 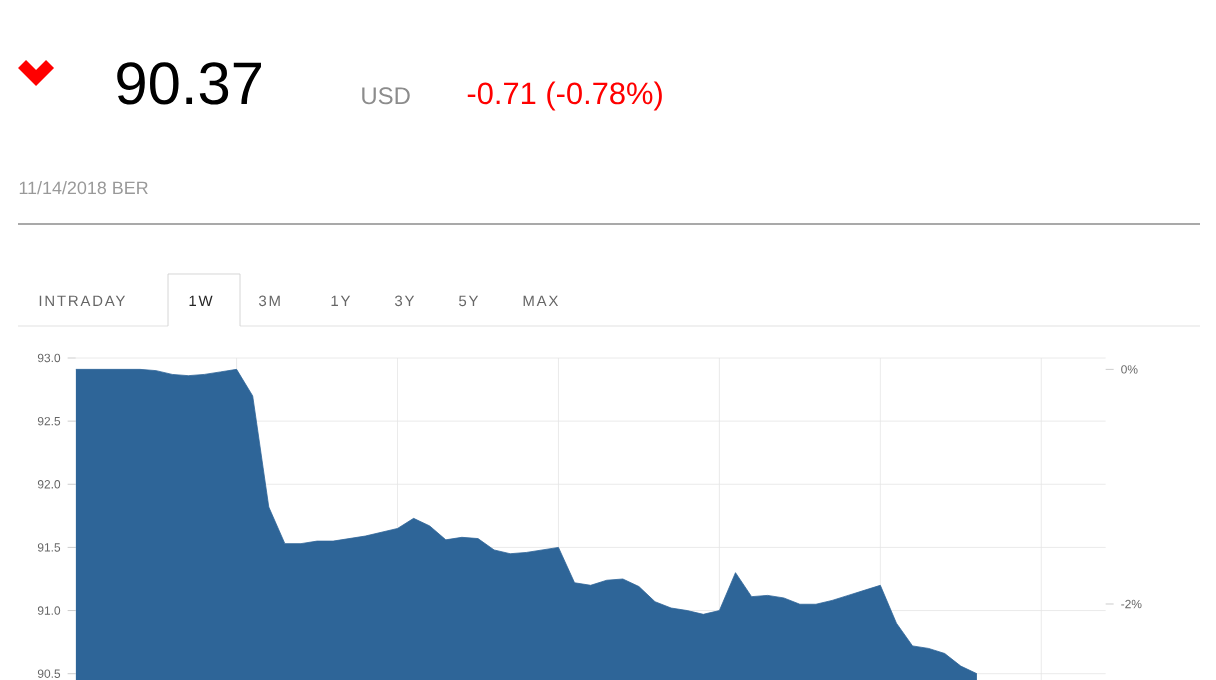 I want to click on chart-title: 90.37, so click(x=189, y=83).